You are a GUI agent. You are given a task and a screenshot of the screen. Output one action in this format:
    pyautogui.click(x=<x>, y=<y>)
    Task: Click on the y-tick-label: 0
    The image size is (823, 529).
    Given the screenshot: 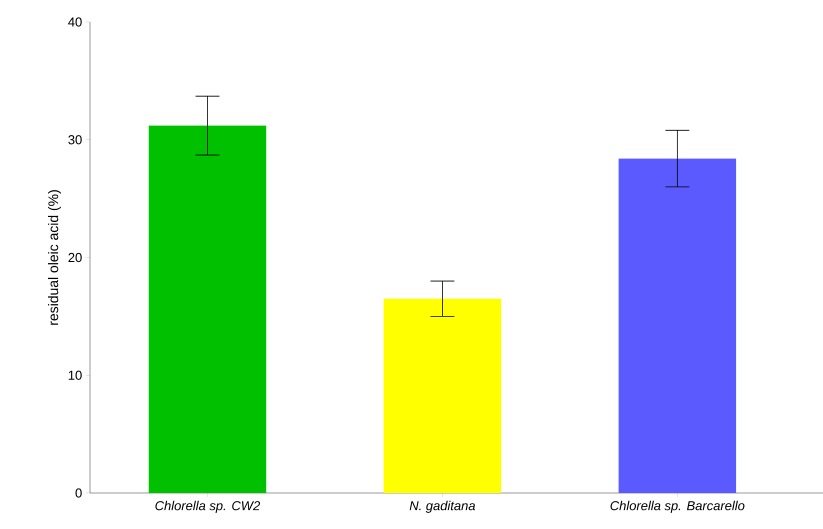 What is the action you would take?
    pyautogui.click(x=79, y=493)
    